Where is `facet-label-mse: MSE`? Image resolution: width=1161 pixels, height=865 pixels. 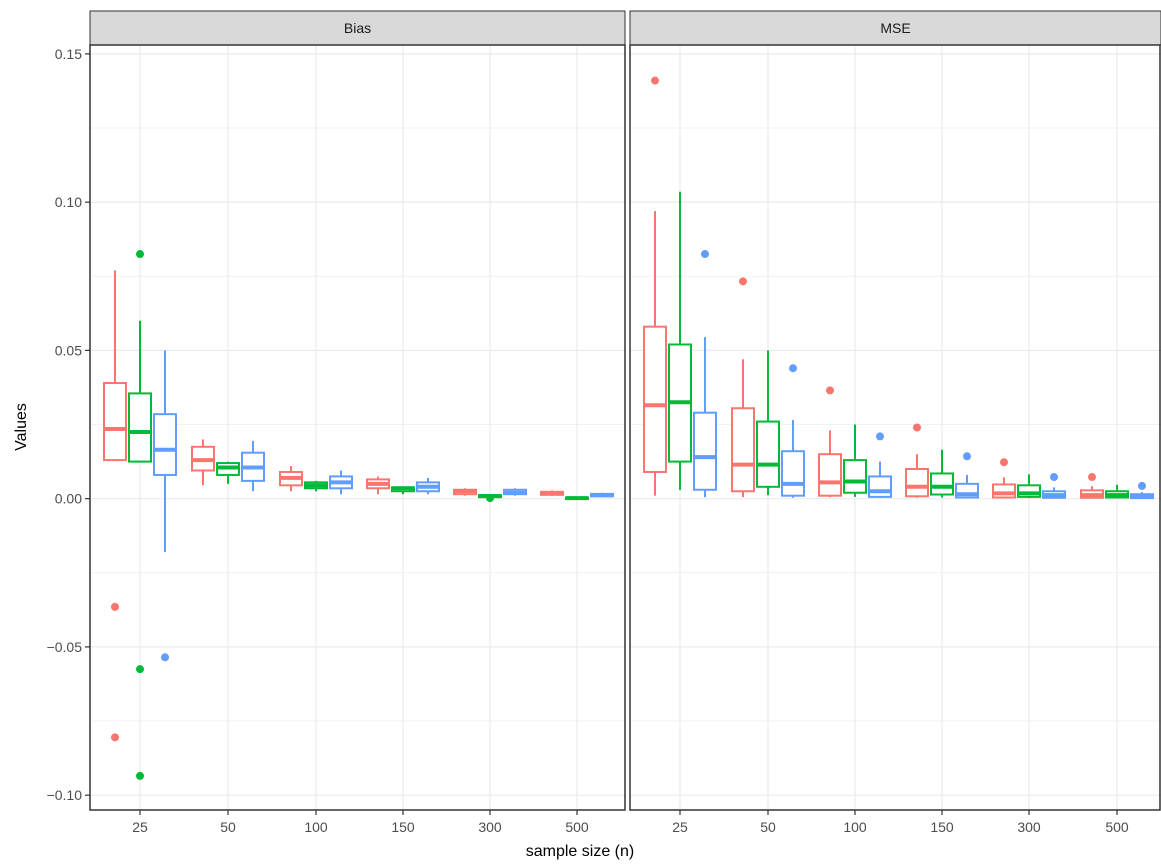 facet-label-mse: MSE is located at coordinates (895, 28).